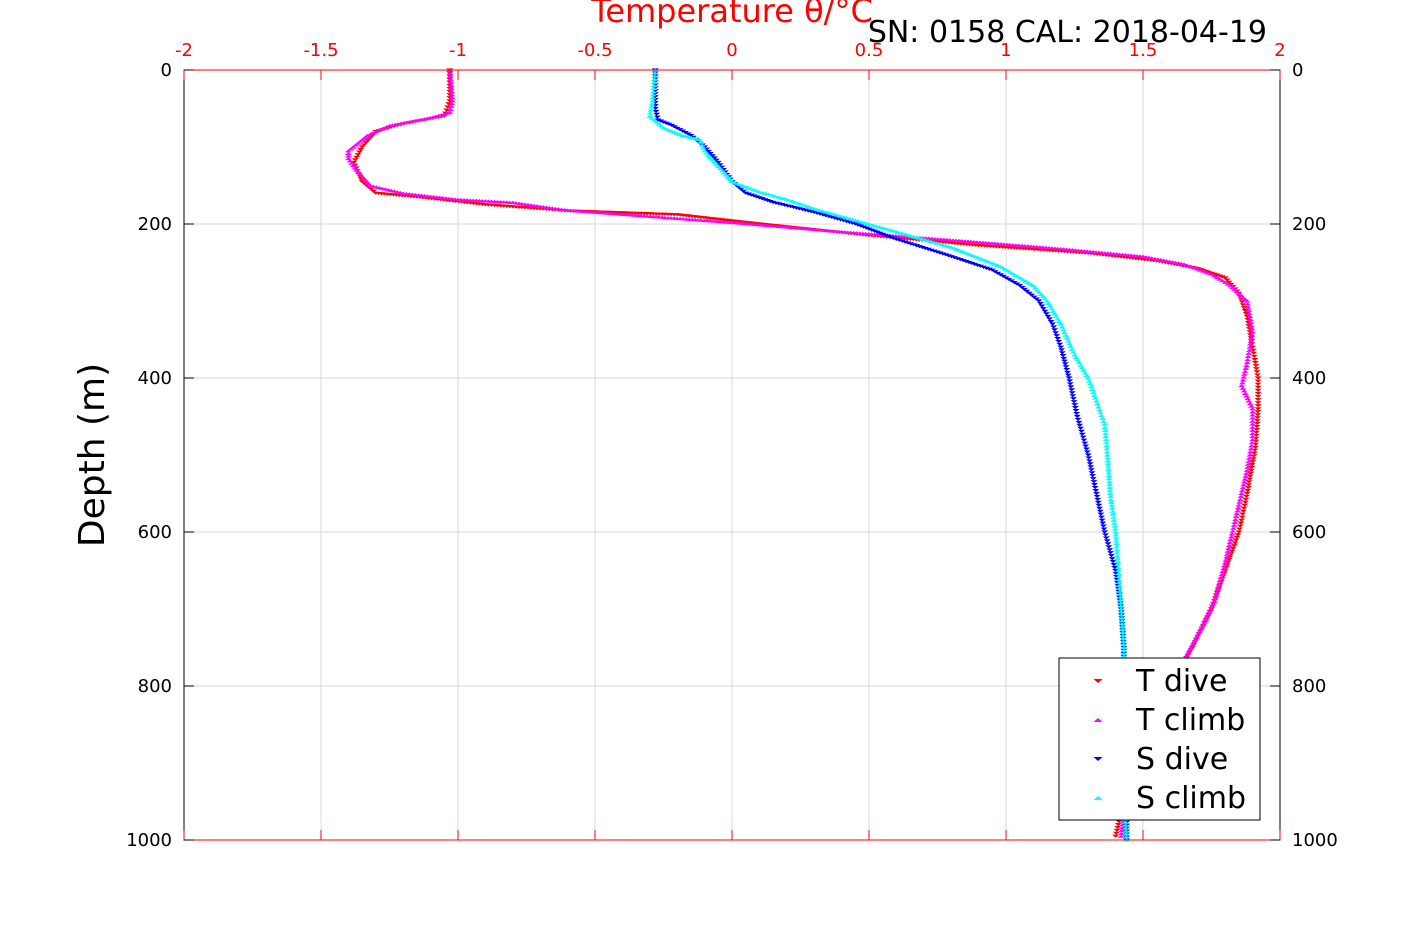  What do you see at coordinates (1309, 686) in the screenshot?
I see `y-tick-label-right: 800` at bounding box center [1309, 686].